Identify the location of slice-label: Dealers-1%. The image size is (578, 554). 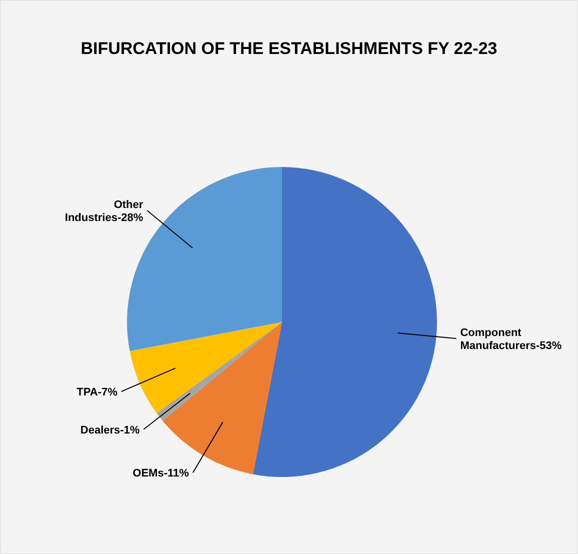
(110, 430).